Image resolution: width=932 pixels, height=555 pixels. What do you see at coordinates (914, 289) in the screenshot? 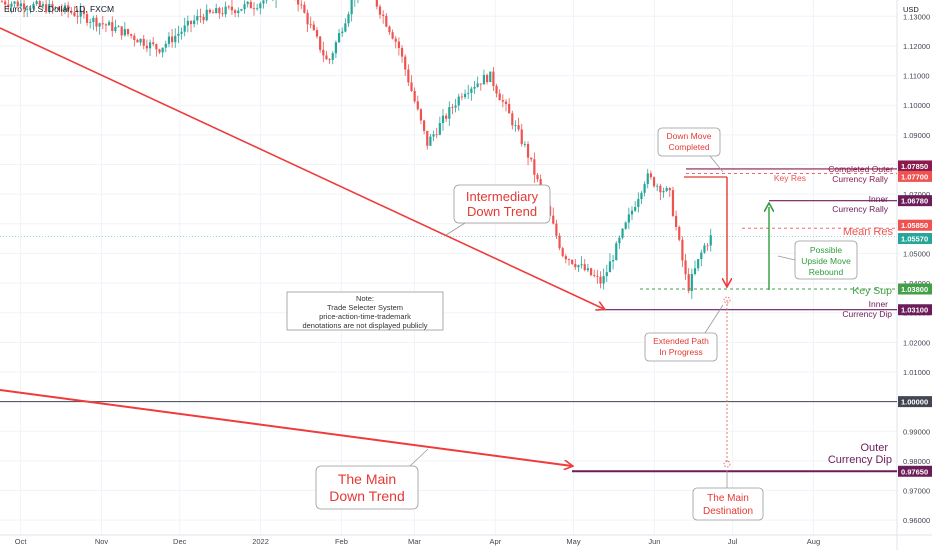
I see `price-tag-text-key_sup: 1.03800` at bounding box center [914, 289].